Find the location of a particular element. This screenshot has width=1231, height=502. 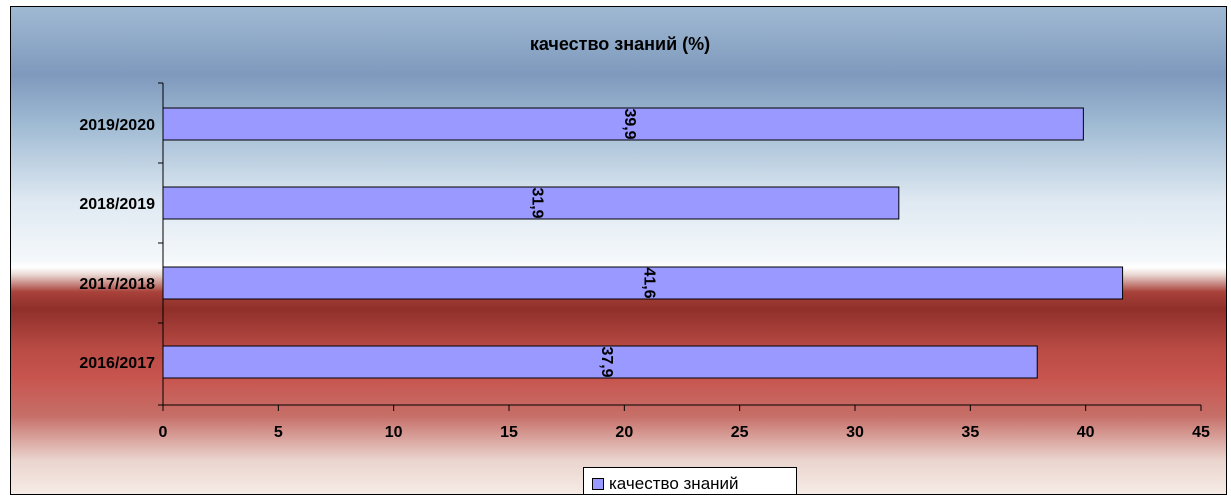

x-tick-label: 25 is located at coordinates (740, 432).